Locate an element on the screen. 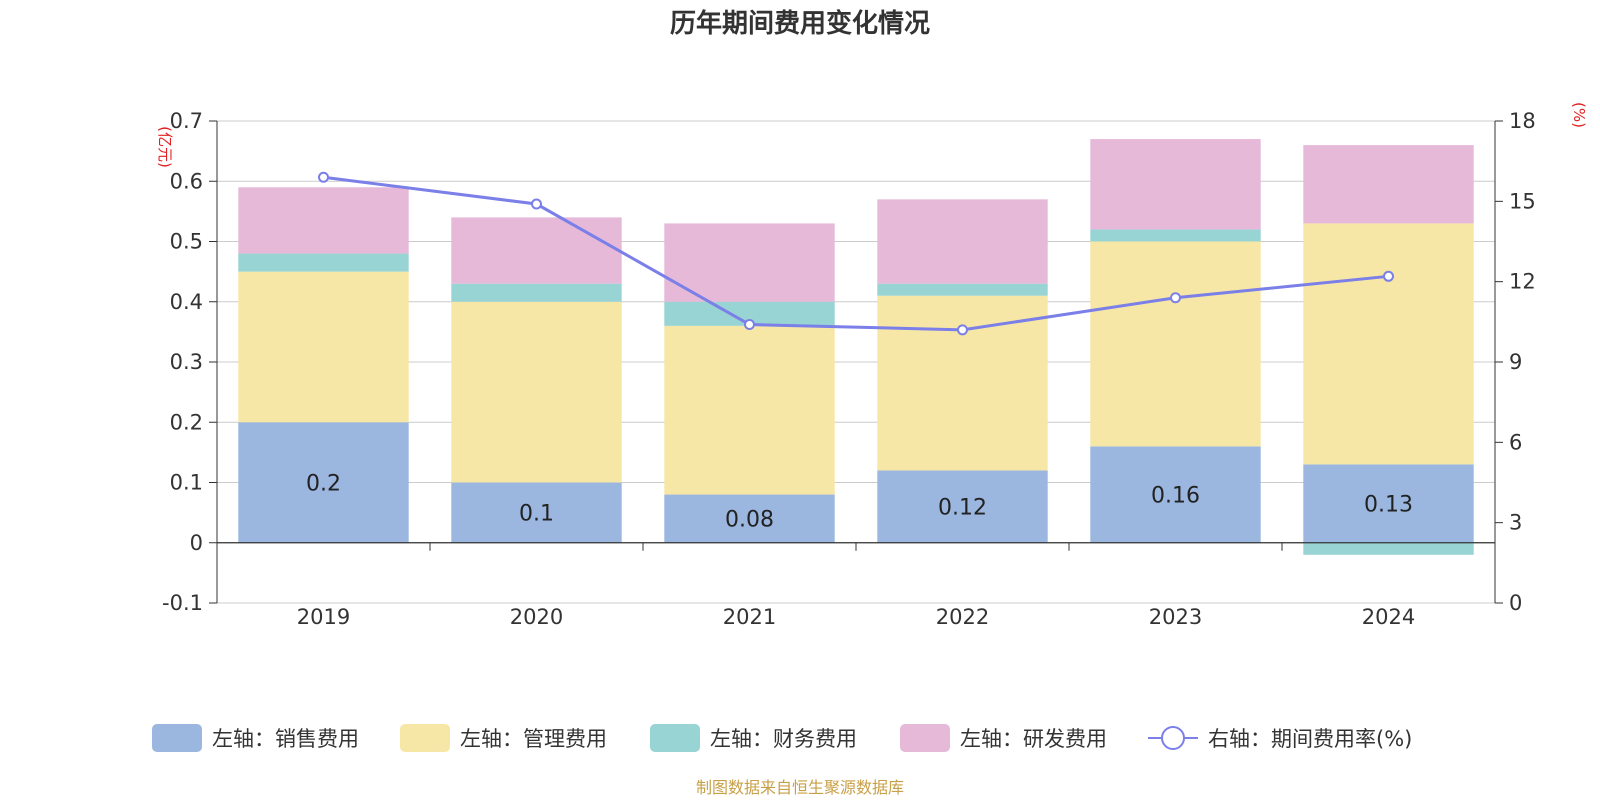 The height and width of the screenshot is (804, 1600). bar-value-label: 0.08 is located at coordinates (749, 520).